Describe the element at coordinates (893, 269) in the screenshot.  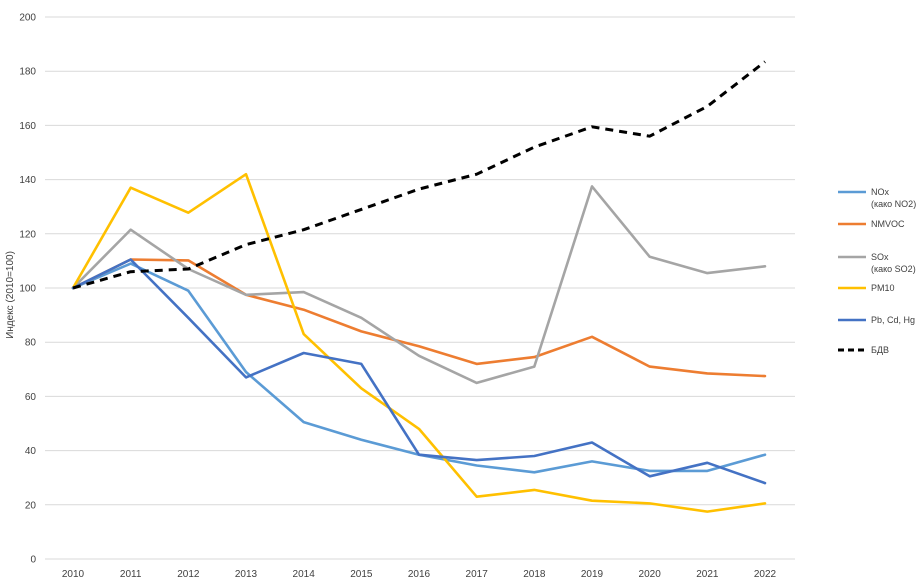
I see `legend-label-sub: (како SO2)` at that location.